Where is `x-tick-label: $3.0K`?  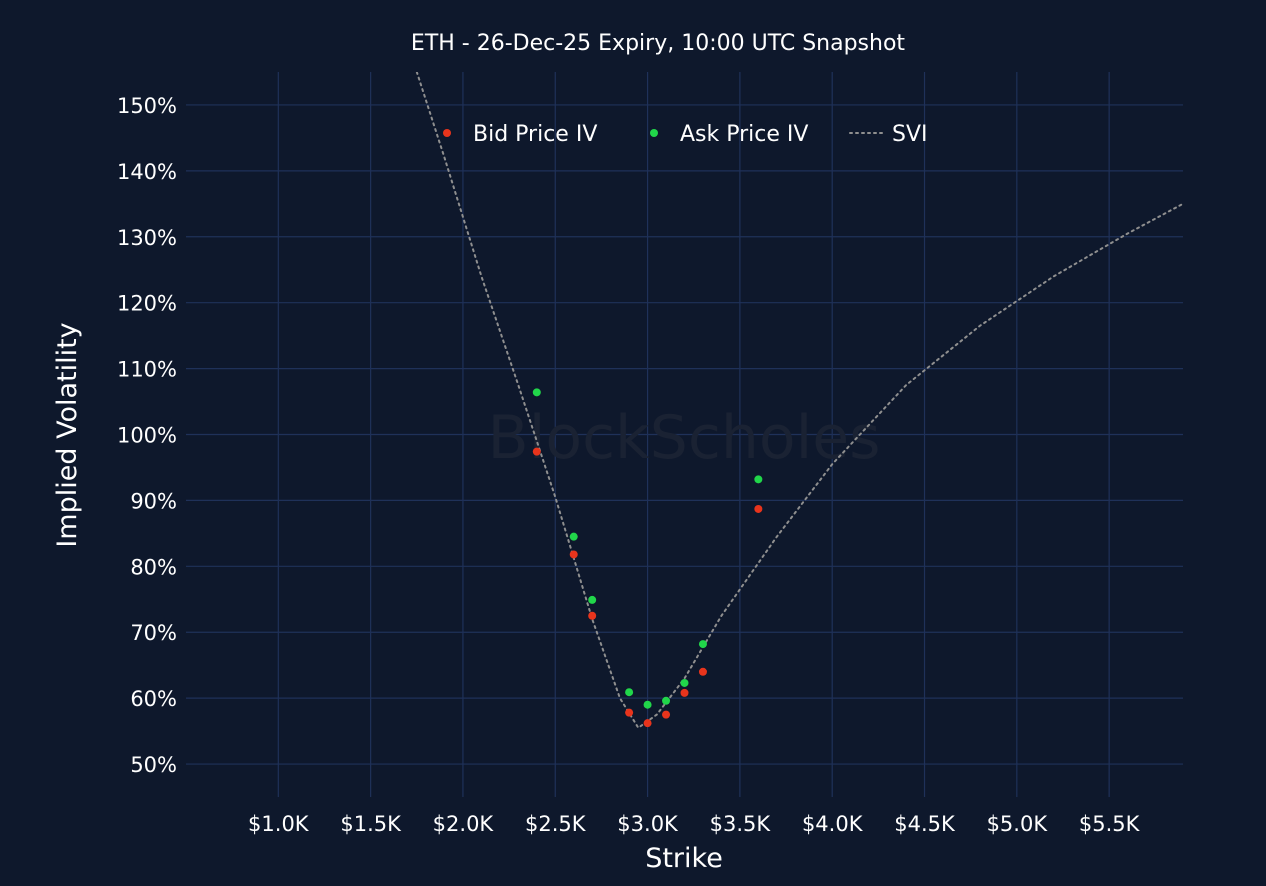 x-tick-label: $3.0K is located at coordinates (648, 824).